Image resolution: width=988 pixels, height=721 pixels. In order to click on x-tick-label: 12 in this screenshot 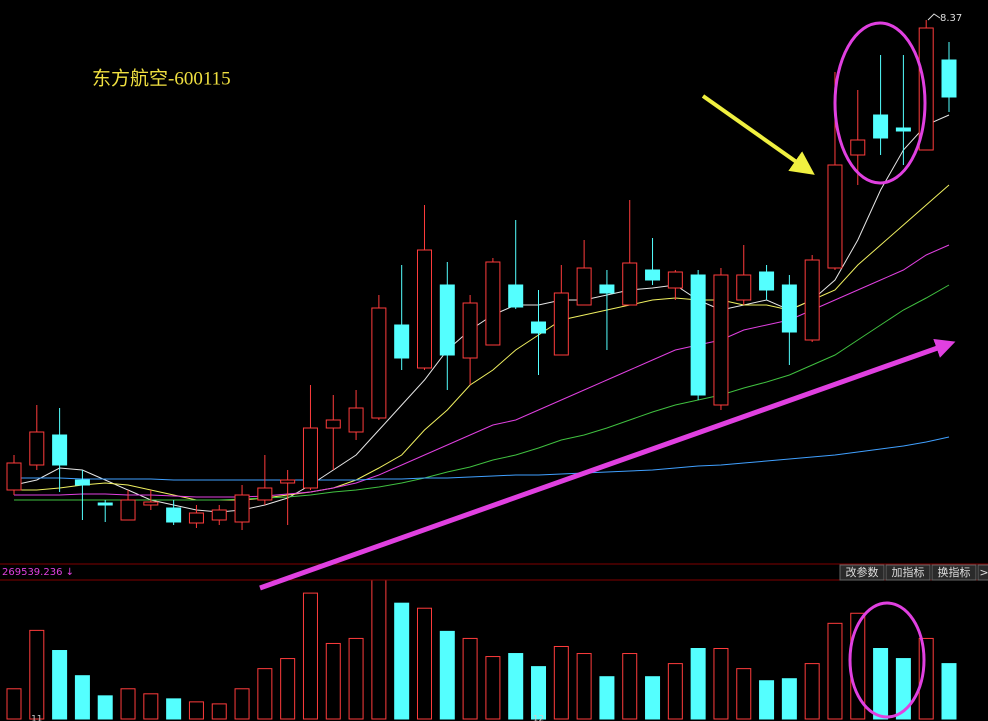, I will do `click(538, 718)`.